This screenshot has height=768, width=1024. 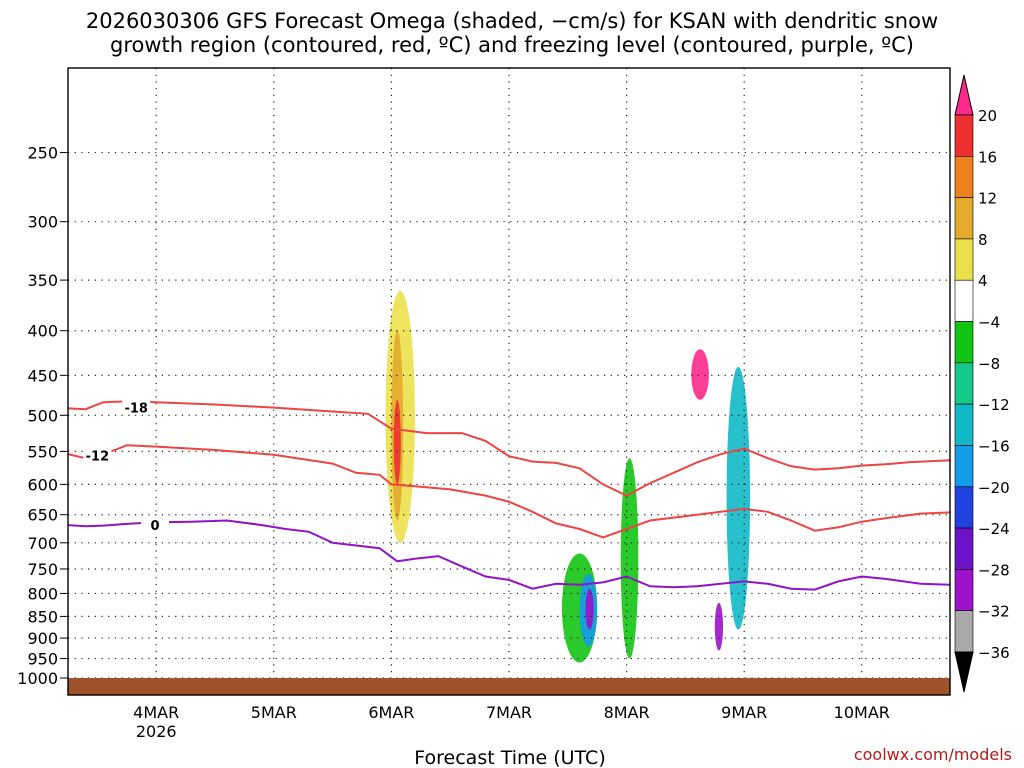 What do you see at coordinates (42, 543) in the screenshot?
I see `y-tick-label-700: 700` at bounding box center [42, 543].